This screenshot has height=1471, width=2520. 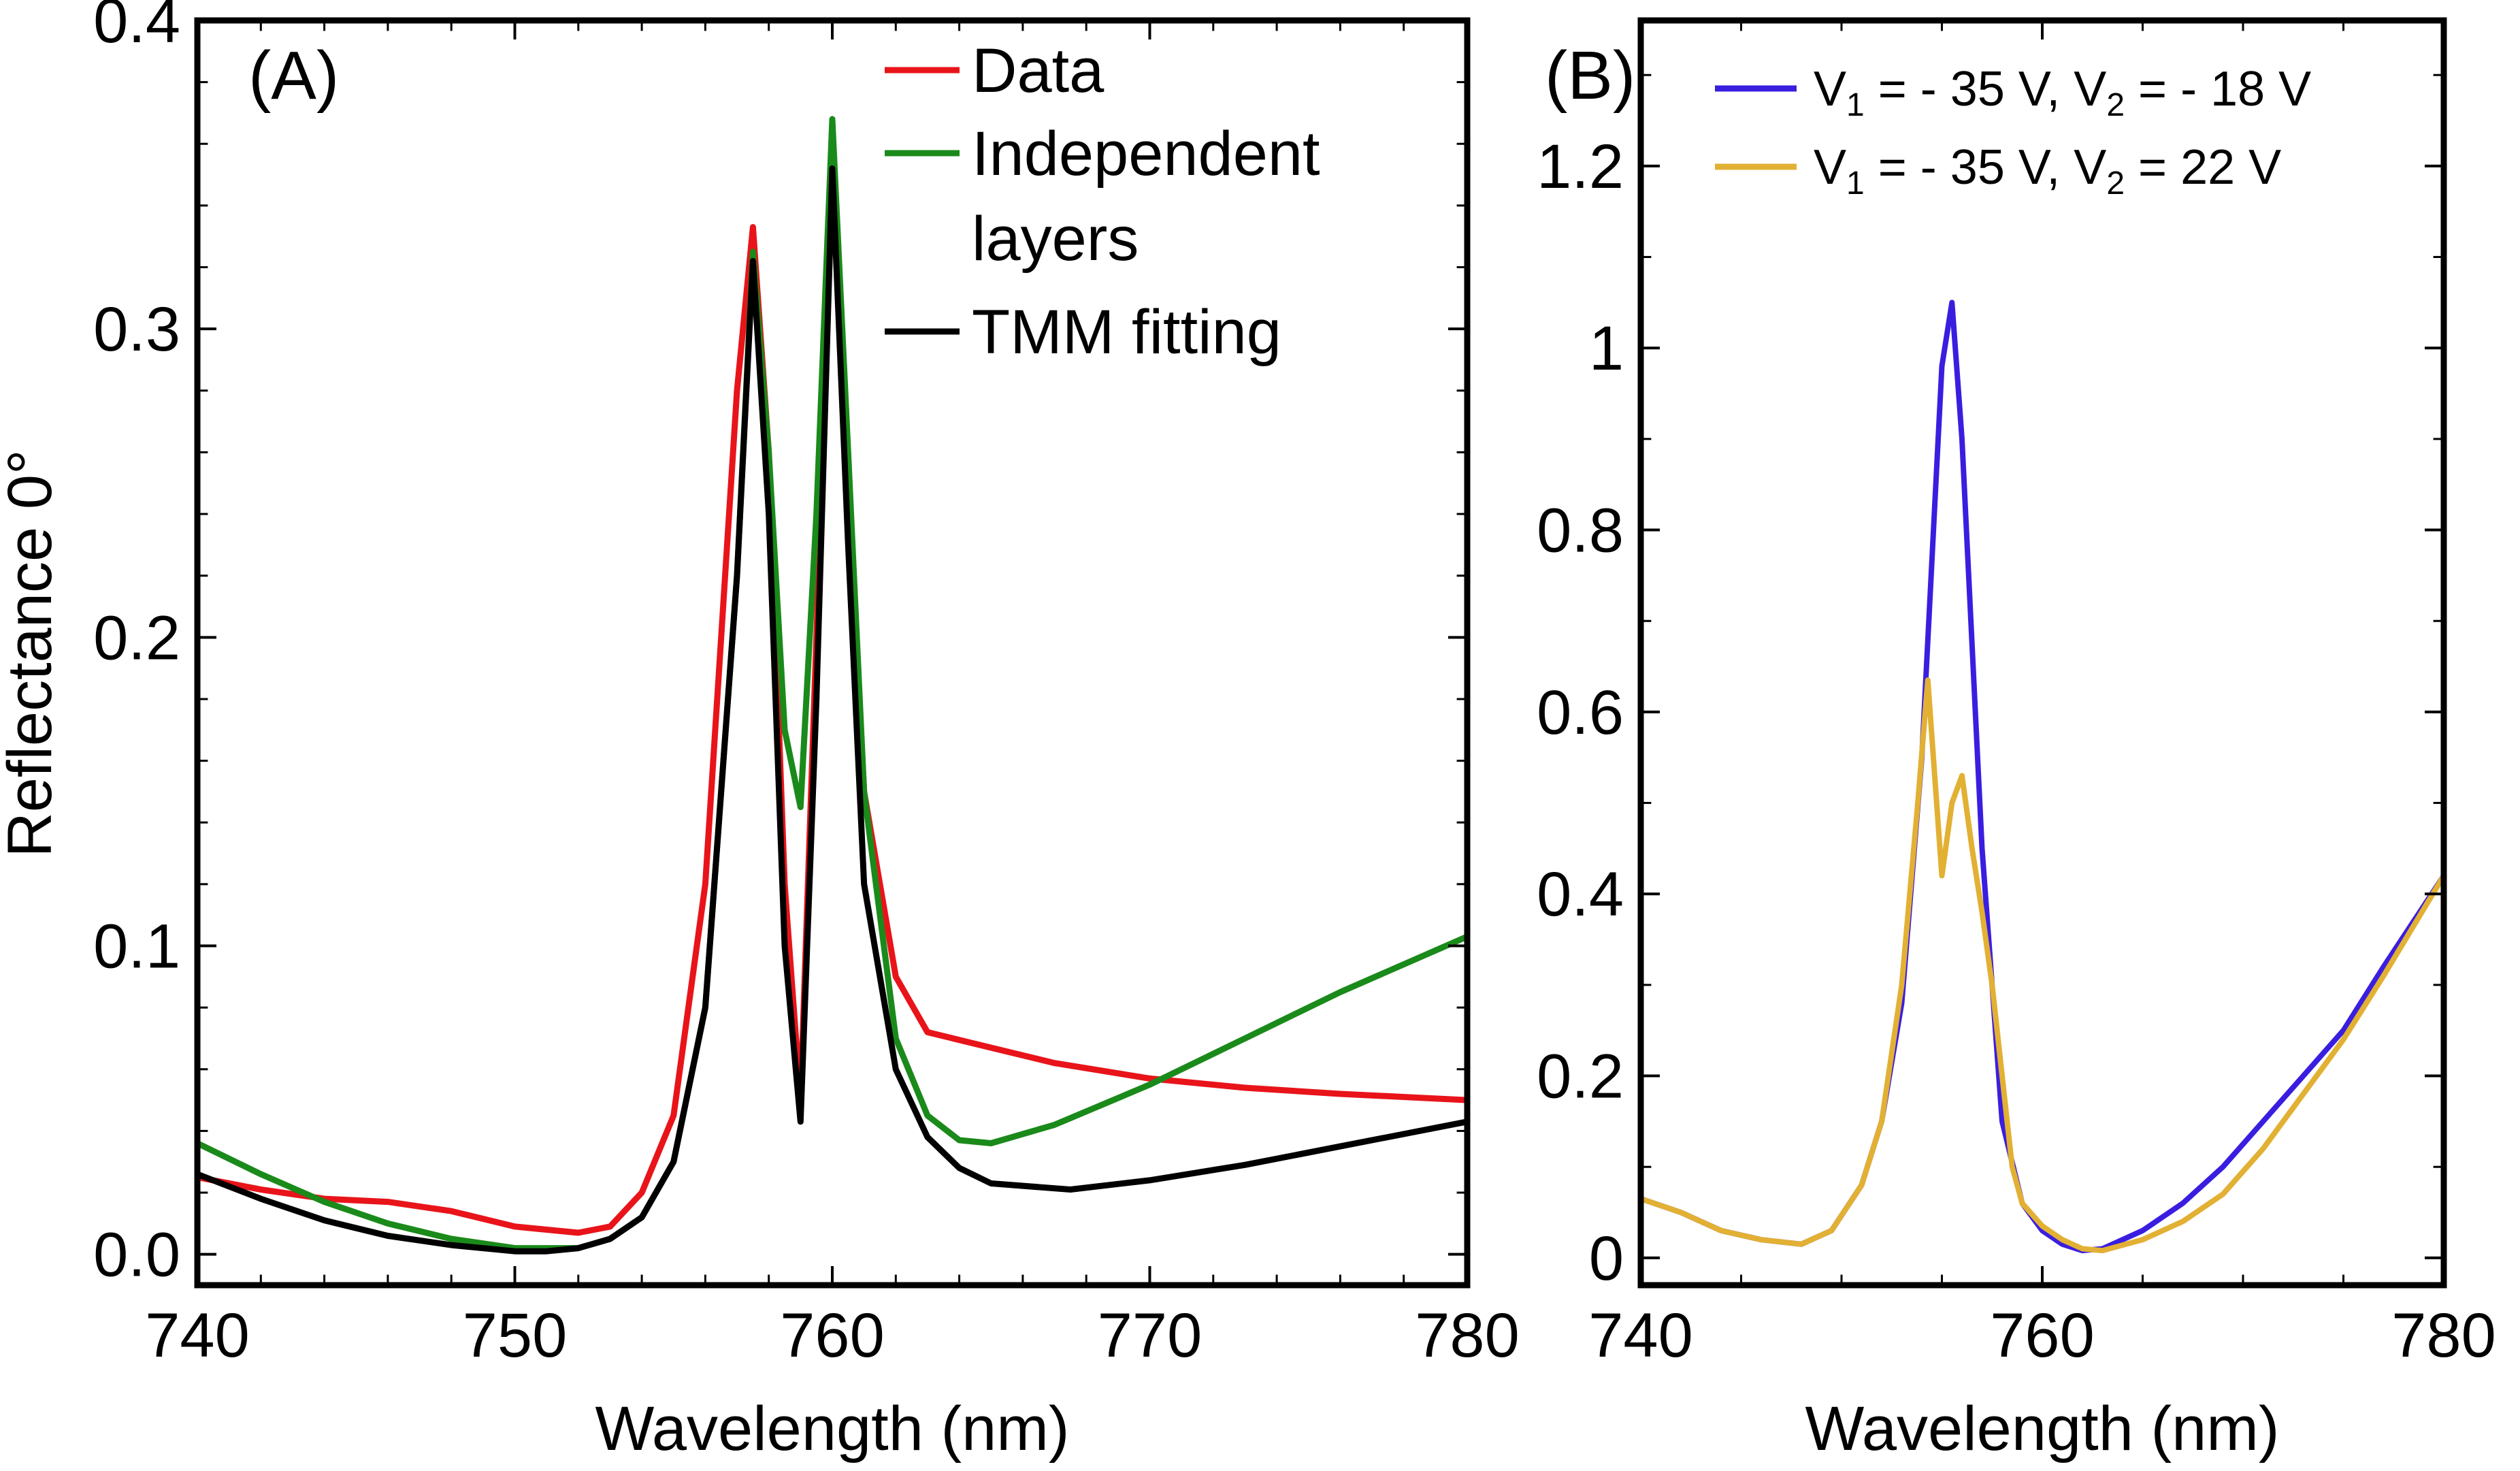 I want to click on panel-b-label: (B), so click(x=1590, y=75).